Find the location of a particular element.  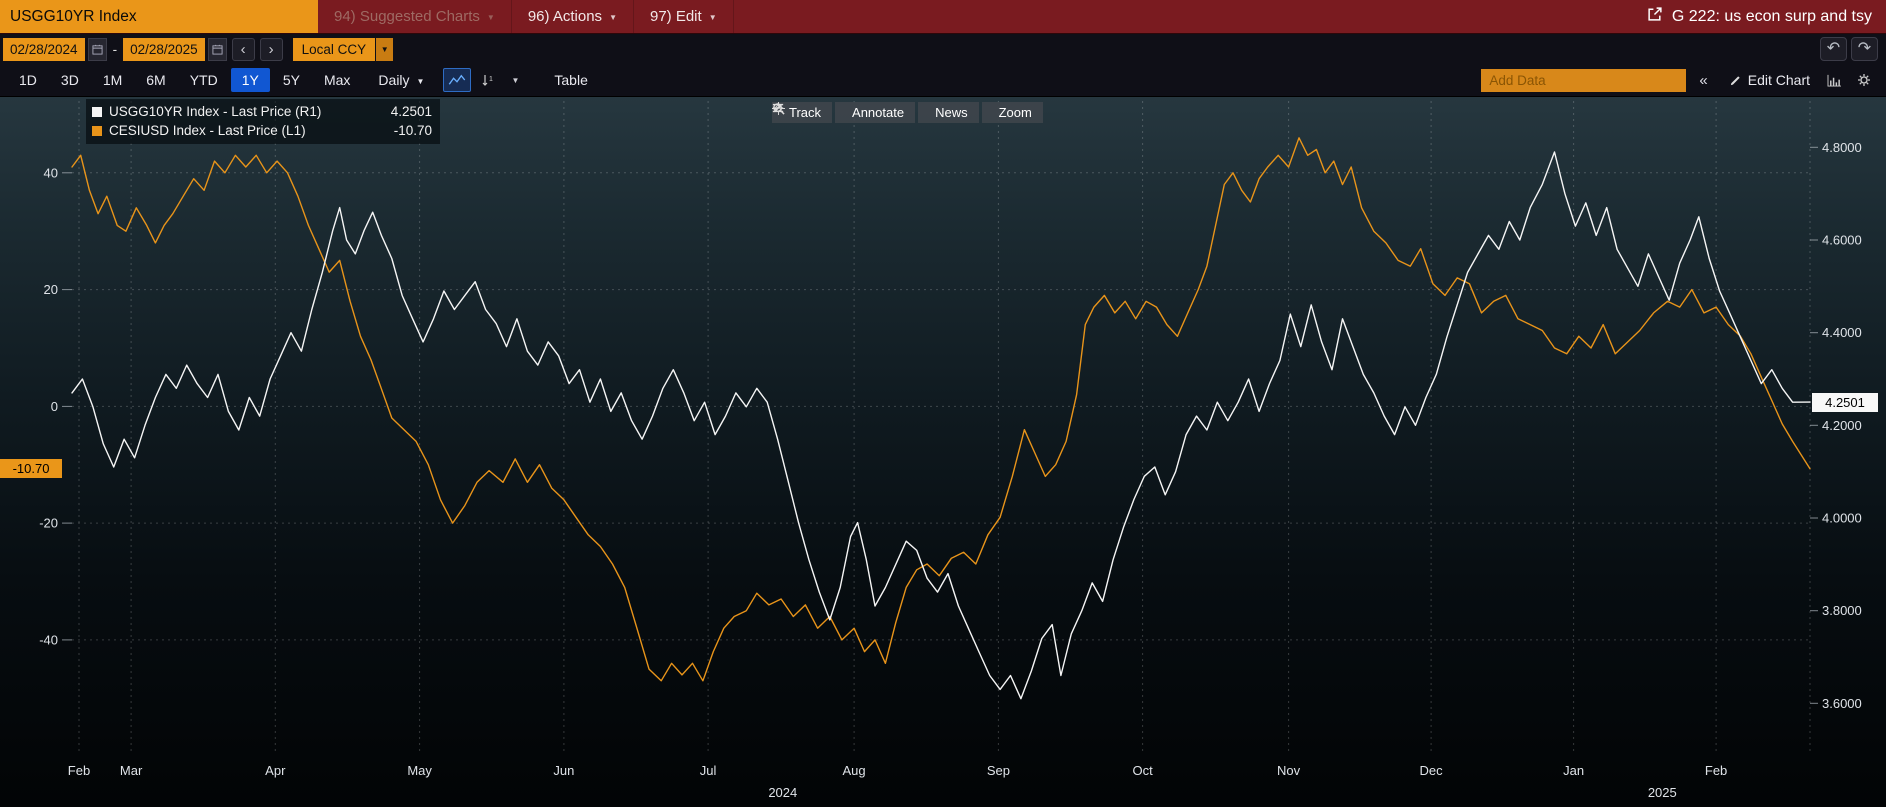

edit-chart-button: Edit Chart is located at coordinates (1769, 80).